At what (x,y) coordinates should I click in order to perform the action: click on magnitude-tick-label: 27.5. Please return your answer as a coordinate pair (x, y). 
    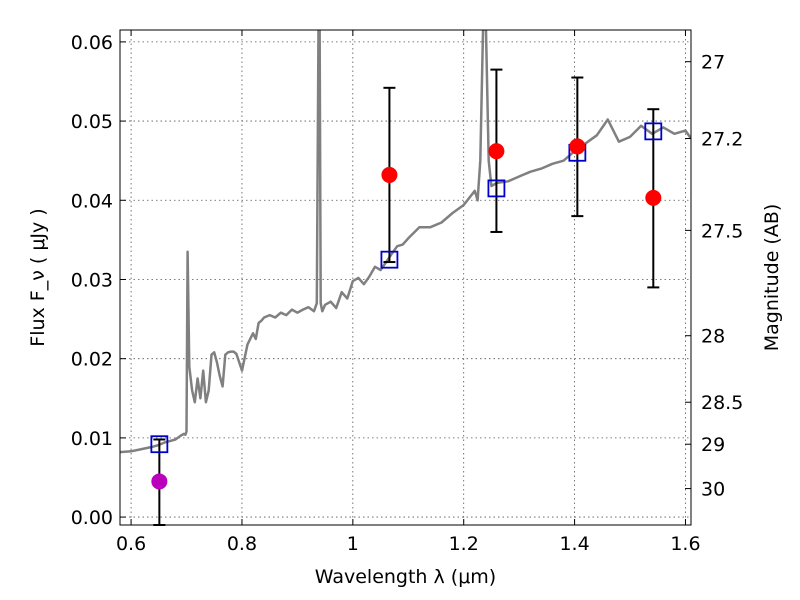
    Looking at the image, I should click on (722, 231).